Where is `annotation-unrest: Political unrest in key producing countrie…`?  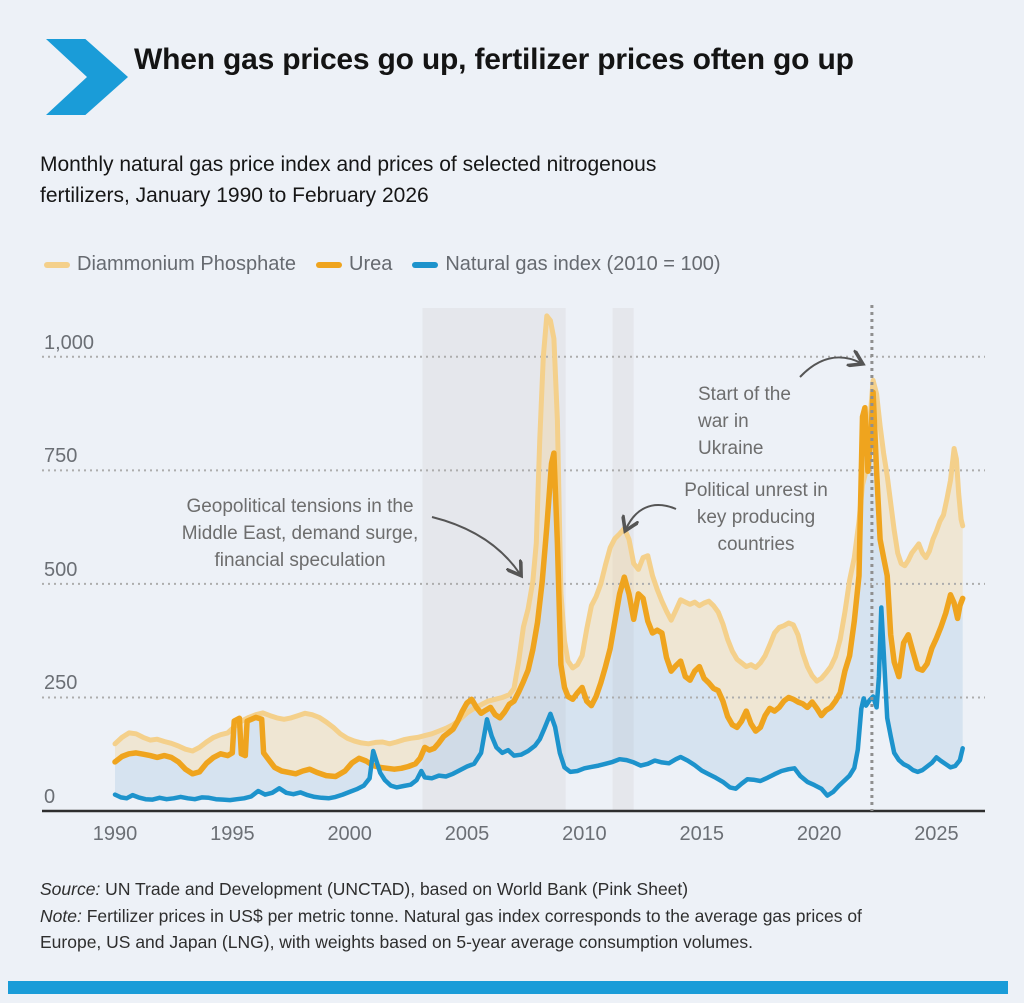 annotation-unrest: Political unrest in key producing countrie… is located at coordinates (756, 517).